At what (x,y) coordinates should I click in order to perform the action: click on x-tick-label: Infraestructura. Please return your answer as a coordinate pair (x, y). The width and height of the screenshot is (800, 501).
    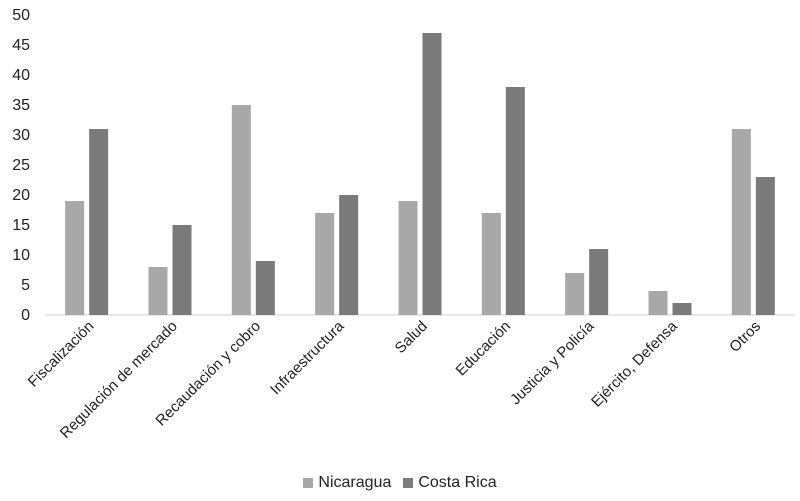
    Looking at the image, I should click on (307, 357).